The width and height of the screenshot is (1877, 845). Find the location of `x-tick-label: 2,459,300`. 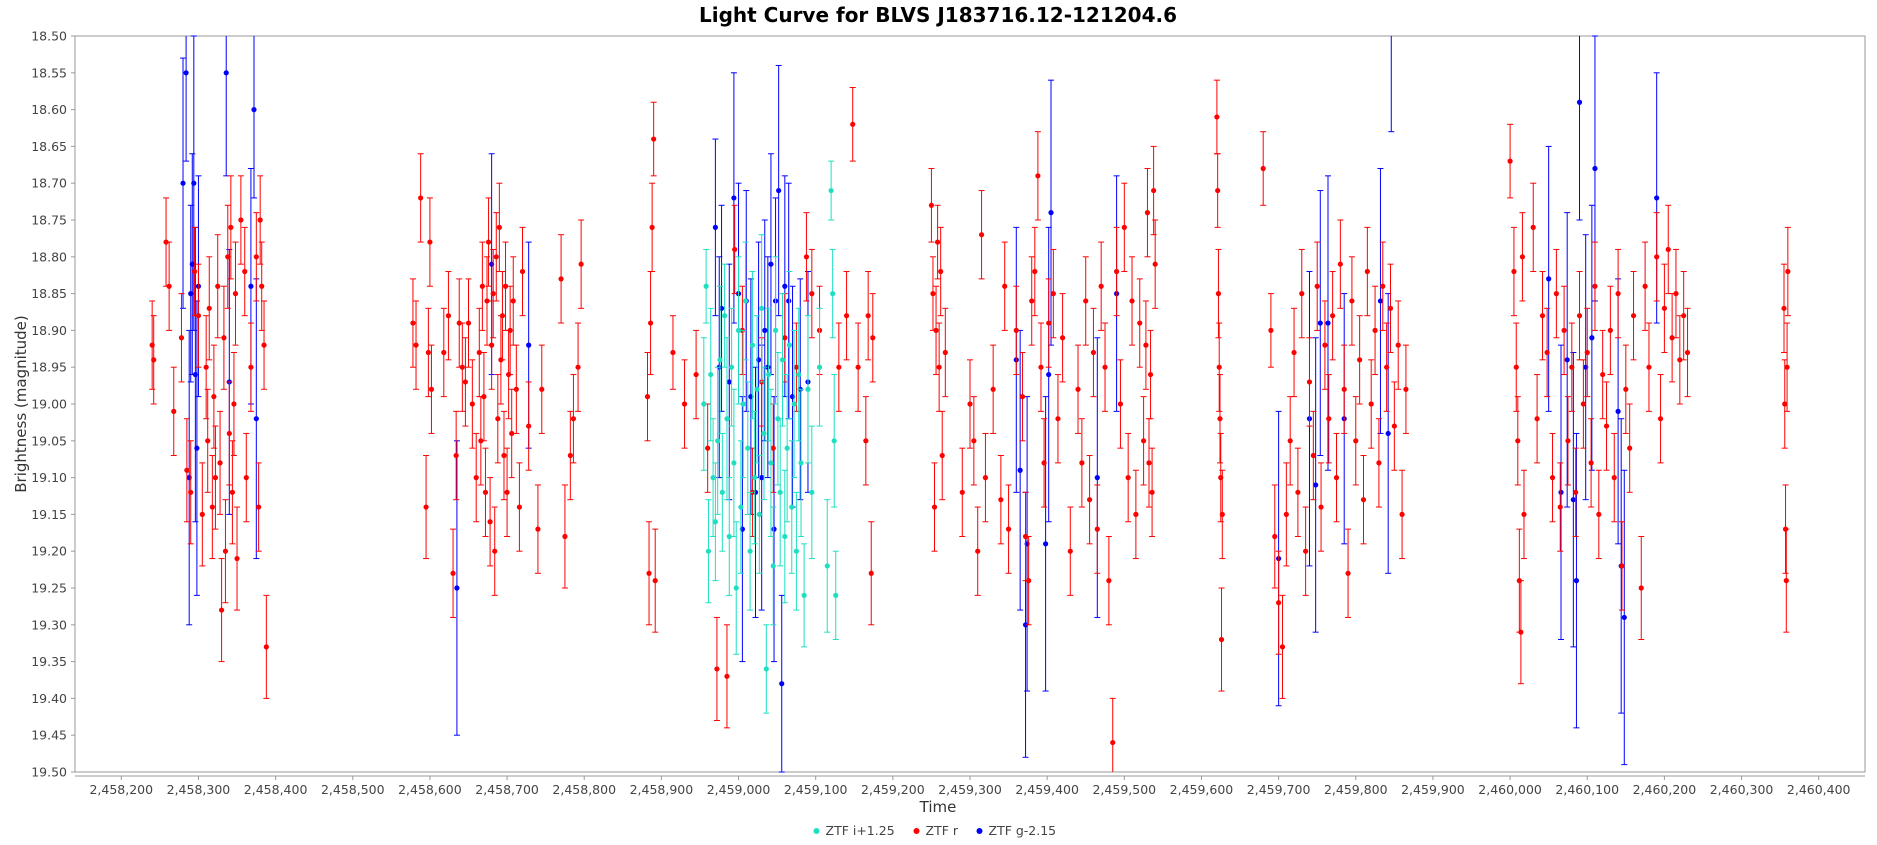

x-tick-label: 2,459,300 is located at coordinates (970, 789).